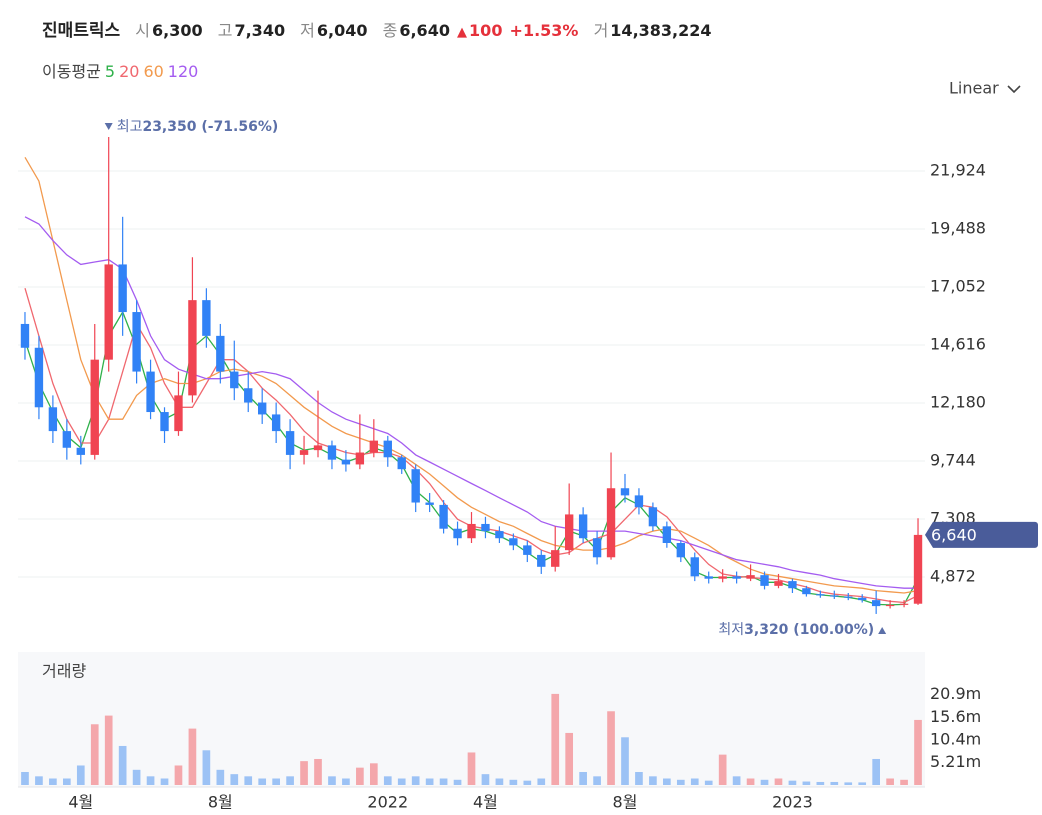 The height and width of the screenshot is (815, 1042). Describe the element at coordinates (958, 344) in the screenshot. I see `y-tick-label: 14,616` at that location.